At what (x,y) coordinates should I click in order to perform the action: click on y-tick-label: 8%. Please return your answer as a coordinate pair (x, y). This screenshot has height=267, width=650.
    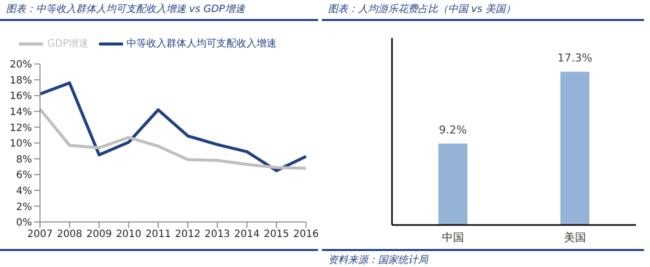
    Looking at the image, I should click on (24, 160).